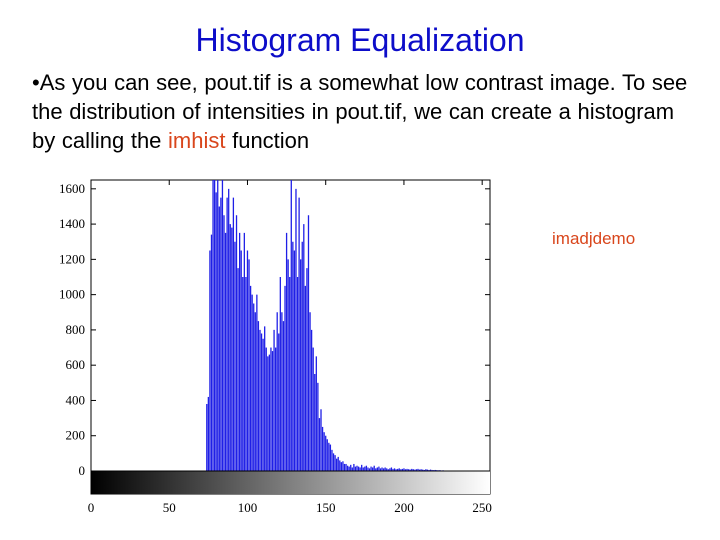 The width and height of the screenshot is (720, 540). What do you see at coordinates (76, 329) in the screenshot?
I see `y-tick-label: 800` at bounding box center [76, 329].